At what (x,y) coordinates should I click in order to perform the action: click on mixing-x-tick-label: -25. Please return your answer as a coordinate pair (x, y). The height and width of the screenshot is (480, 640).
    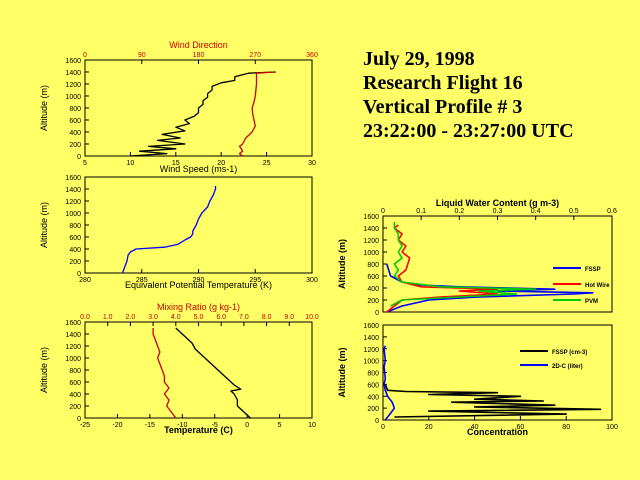
    Looking at the image, I should click on (85, 425).